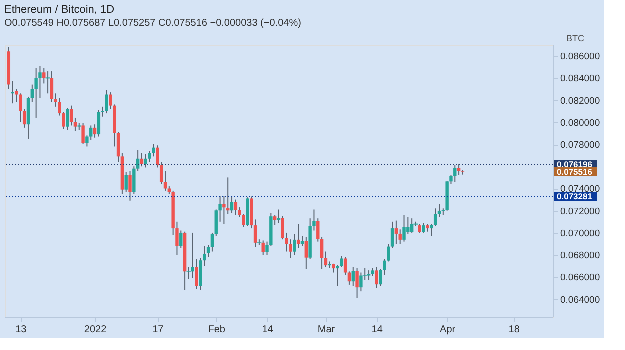 Image resolution: width=625 pixels, height=350 pixels. Describe the element at coordinates (327, 330) in the screenshot. I see `x-tick-label: Mar` at that location.